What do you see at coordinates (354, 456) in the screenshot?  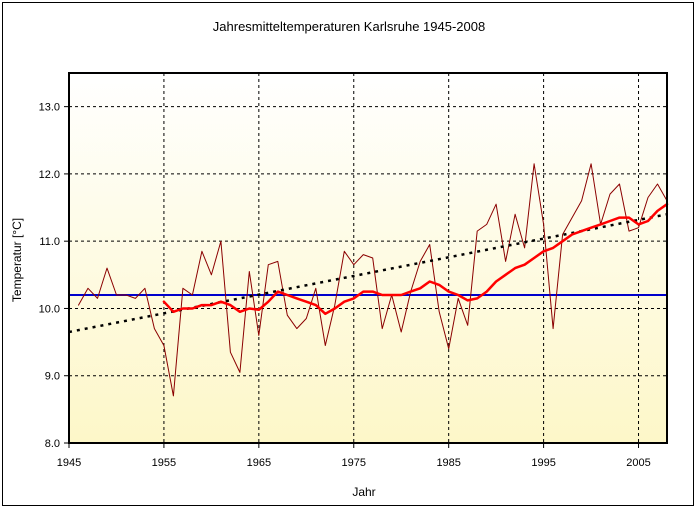 I see `x-axis-ticks: 1945 1955 1965 1975 1985 1995 2005` at bounding box center [354, 456].